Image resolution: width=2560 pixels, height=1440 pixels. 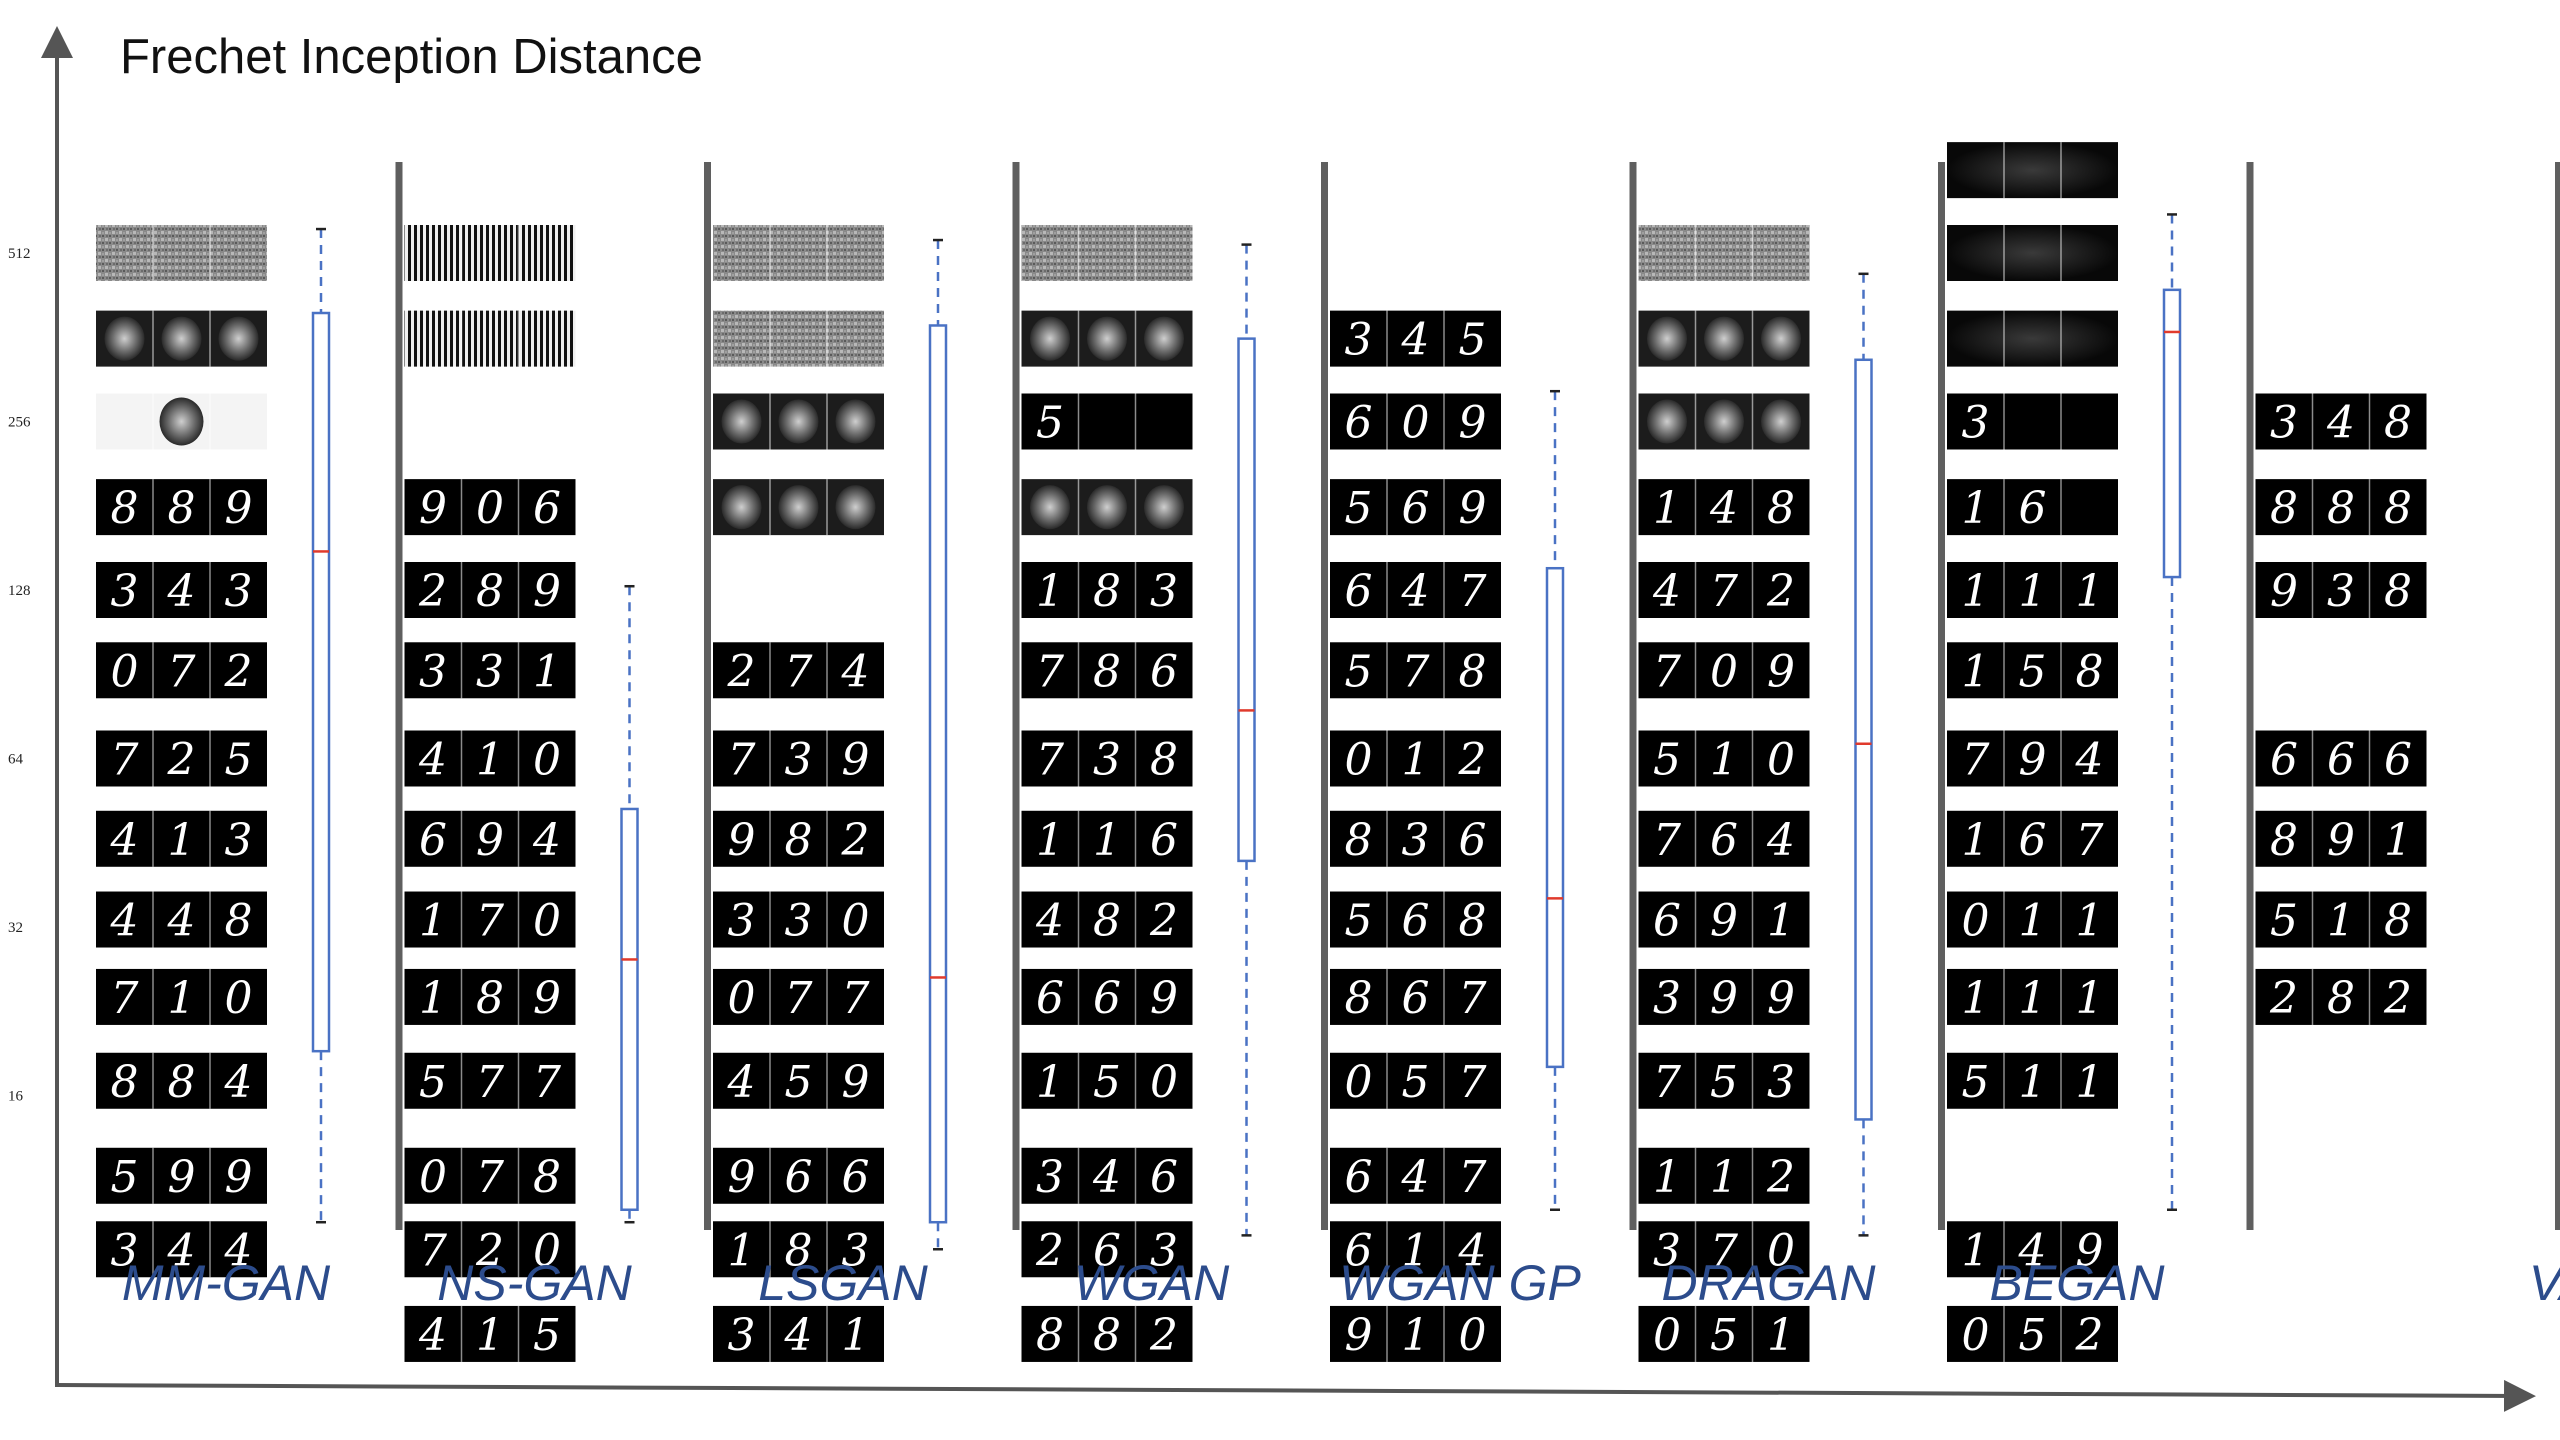 I want to click on y-tick-label: 16, so click(x=16, y=1097).